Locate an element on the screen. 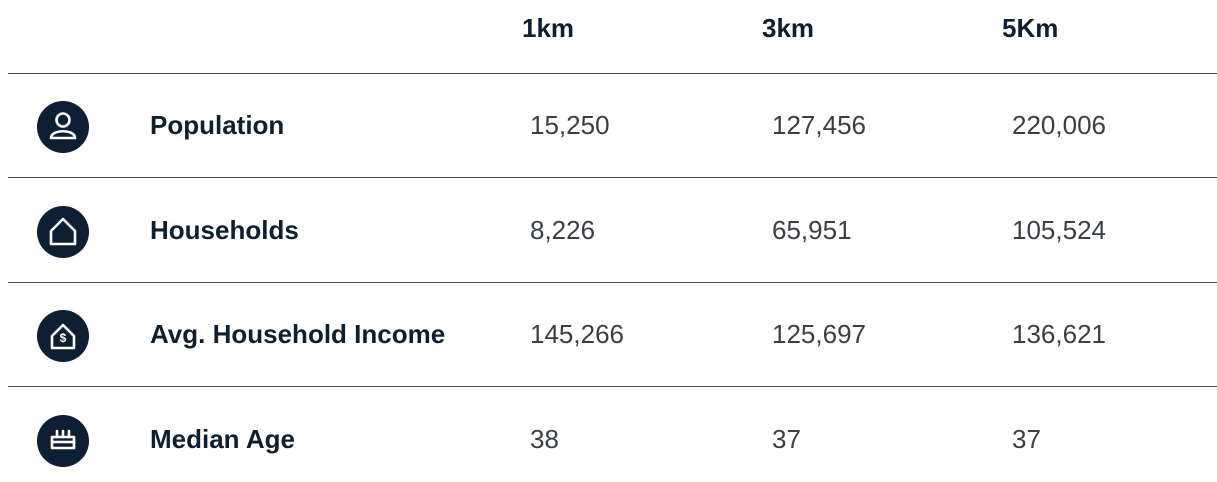 This screenshot has width=1217, height=482. row-label: Avg. Household Income is located at coordinates (297, 334).